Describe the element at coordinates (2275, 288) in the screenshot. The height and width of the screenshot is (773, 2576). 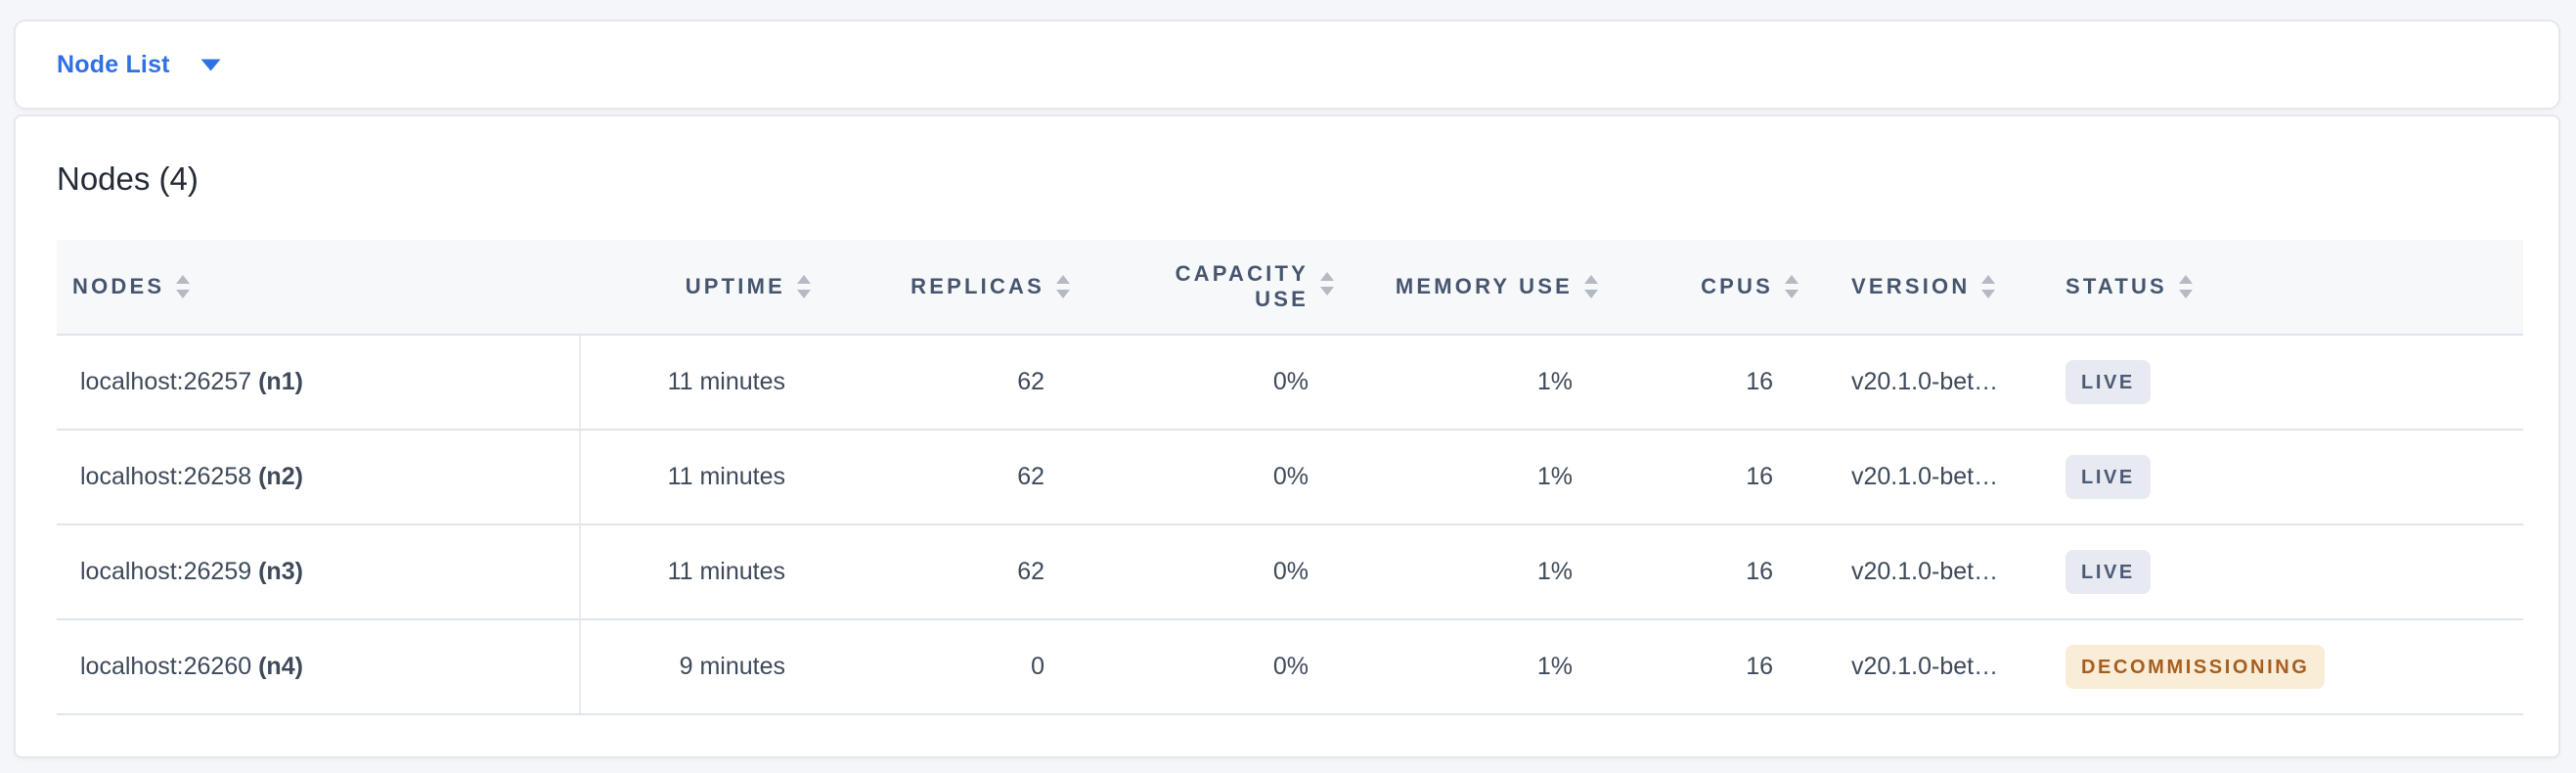
I see `column-header-status: STATUS` at that location.